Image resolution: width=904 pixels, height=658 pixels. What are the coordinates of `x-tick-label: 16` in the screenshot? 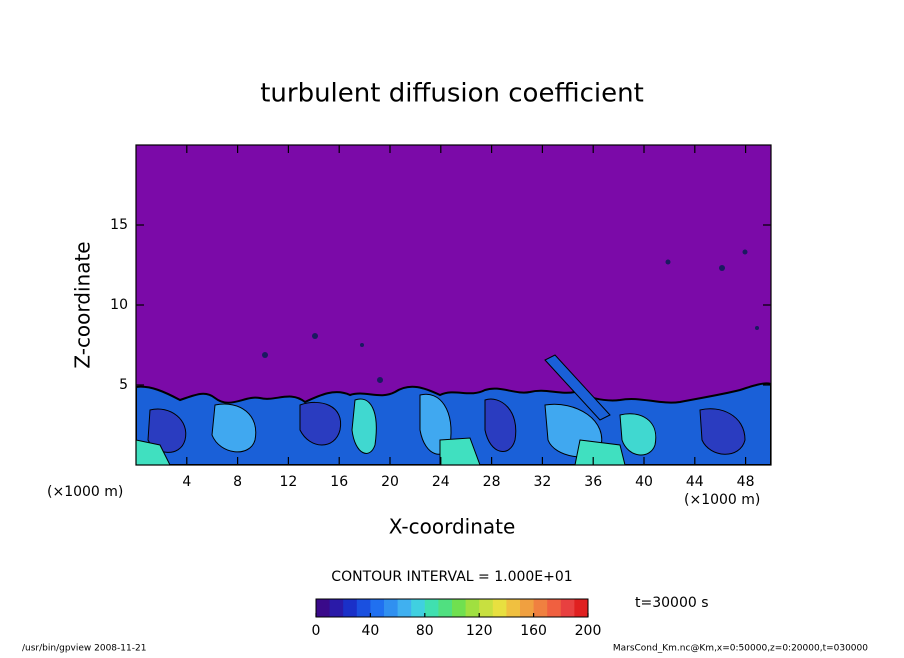 It's located at (339, 482).